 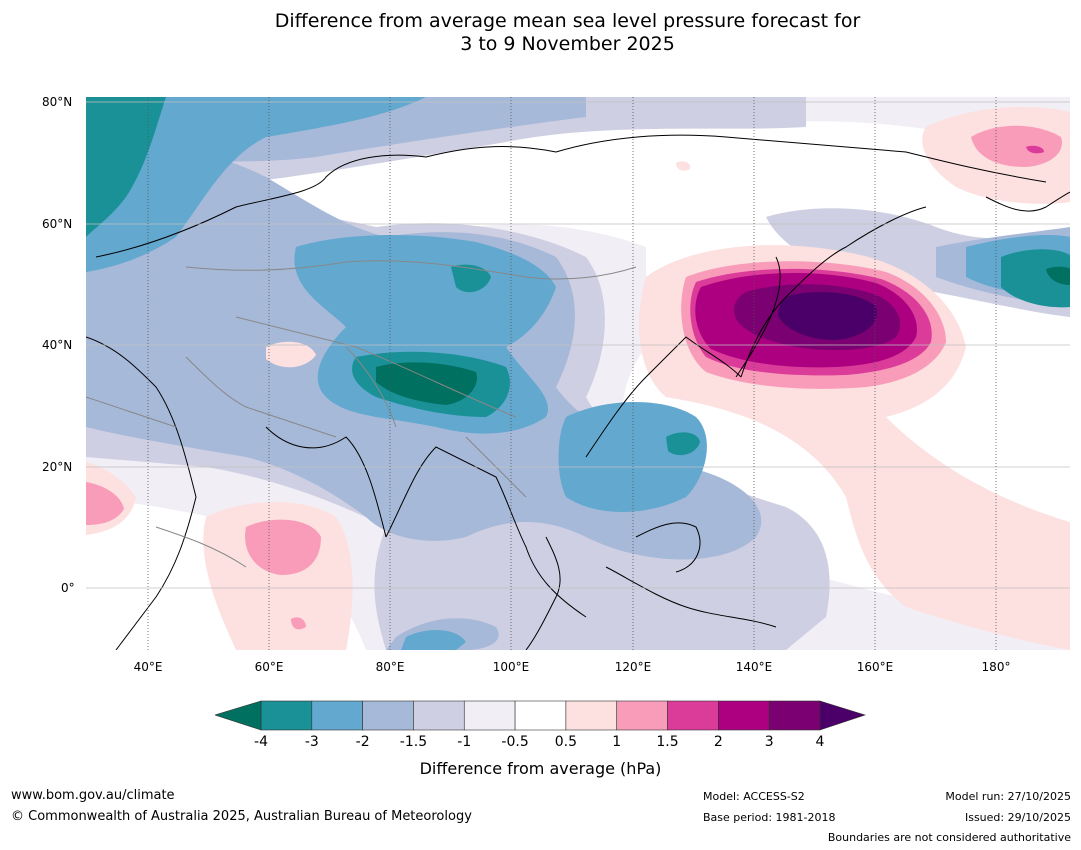 What do you see at coordinates (413, 742) in the screenshot?
I see `colorbar-tick-label: -1.5` at bounding box center [413, 742].